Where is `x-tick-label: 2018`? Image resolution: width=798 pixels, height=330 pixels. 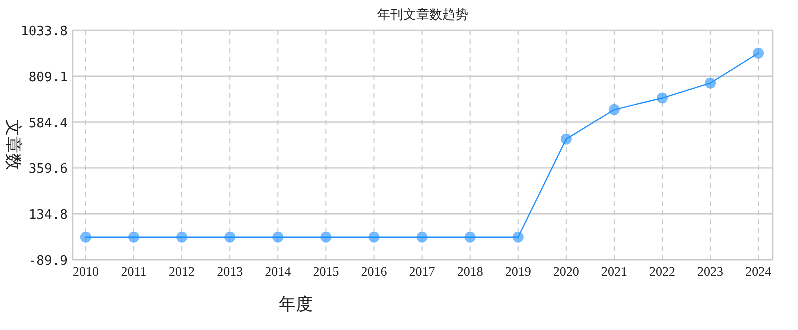 x-tick-label: 2018 is located at coordinates (470, 271).